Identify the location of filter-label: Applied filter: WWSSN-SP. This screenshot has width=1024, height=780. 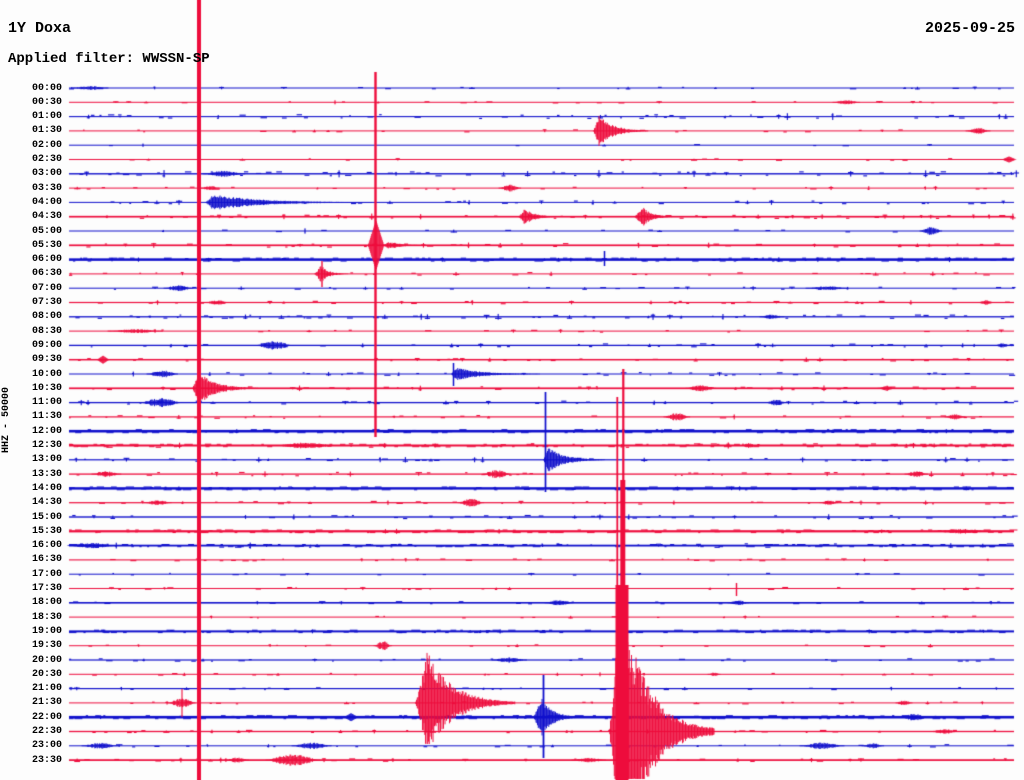
(109, 59).